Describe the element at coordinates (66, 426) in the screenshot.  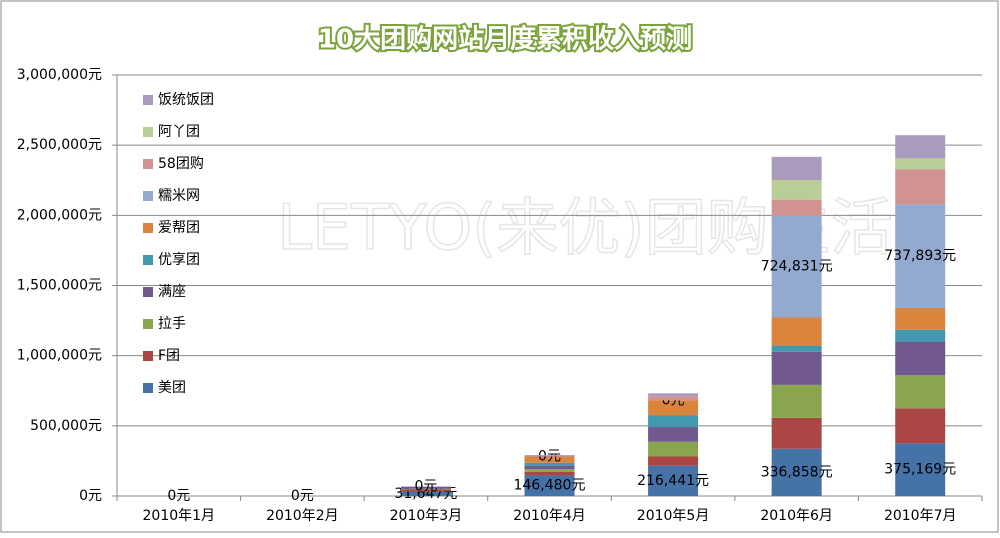
I see `y-tick-label: 500,000元` at that location.